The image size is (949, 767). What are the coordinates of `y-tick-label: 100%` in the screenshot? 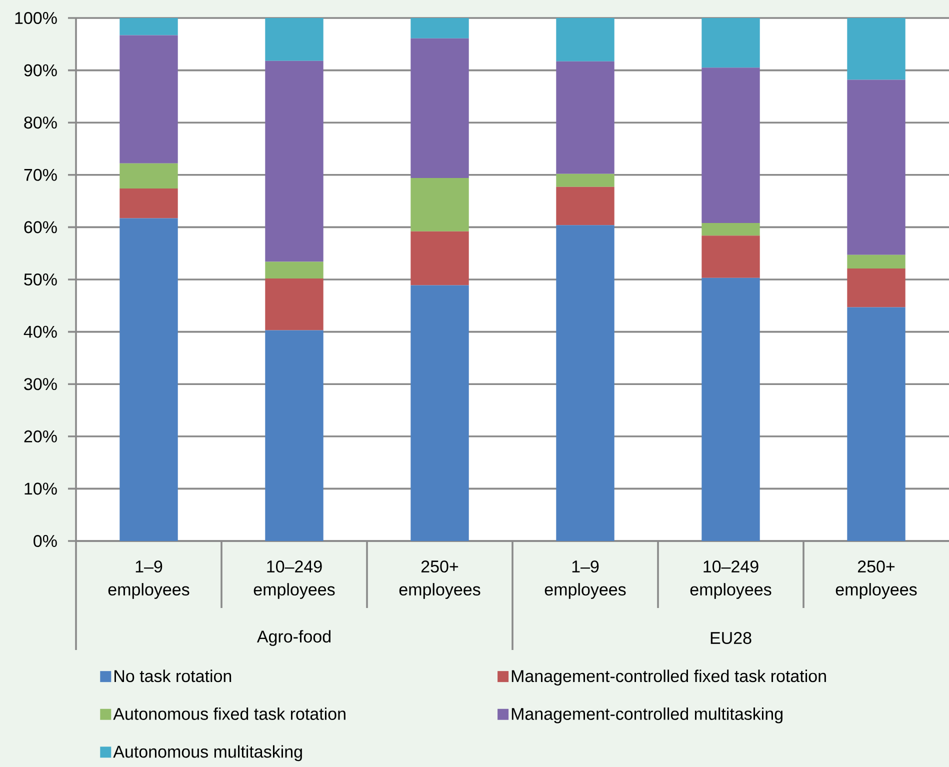 It's located at (36, 18).